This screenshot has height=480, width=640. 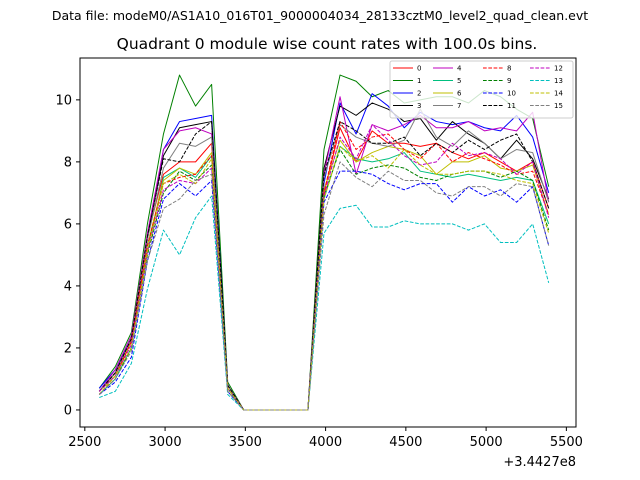 What do you see at coordinates (539, 462) in the screenshot?
I see `x-offset-label: +3.4427e8` at bounding box center [539, 462].